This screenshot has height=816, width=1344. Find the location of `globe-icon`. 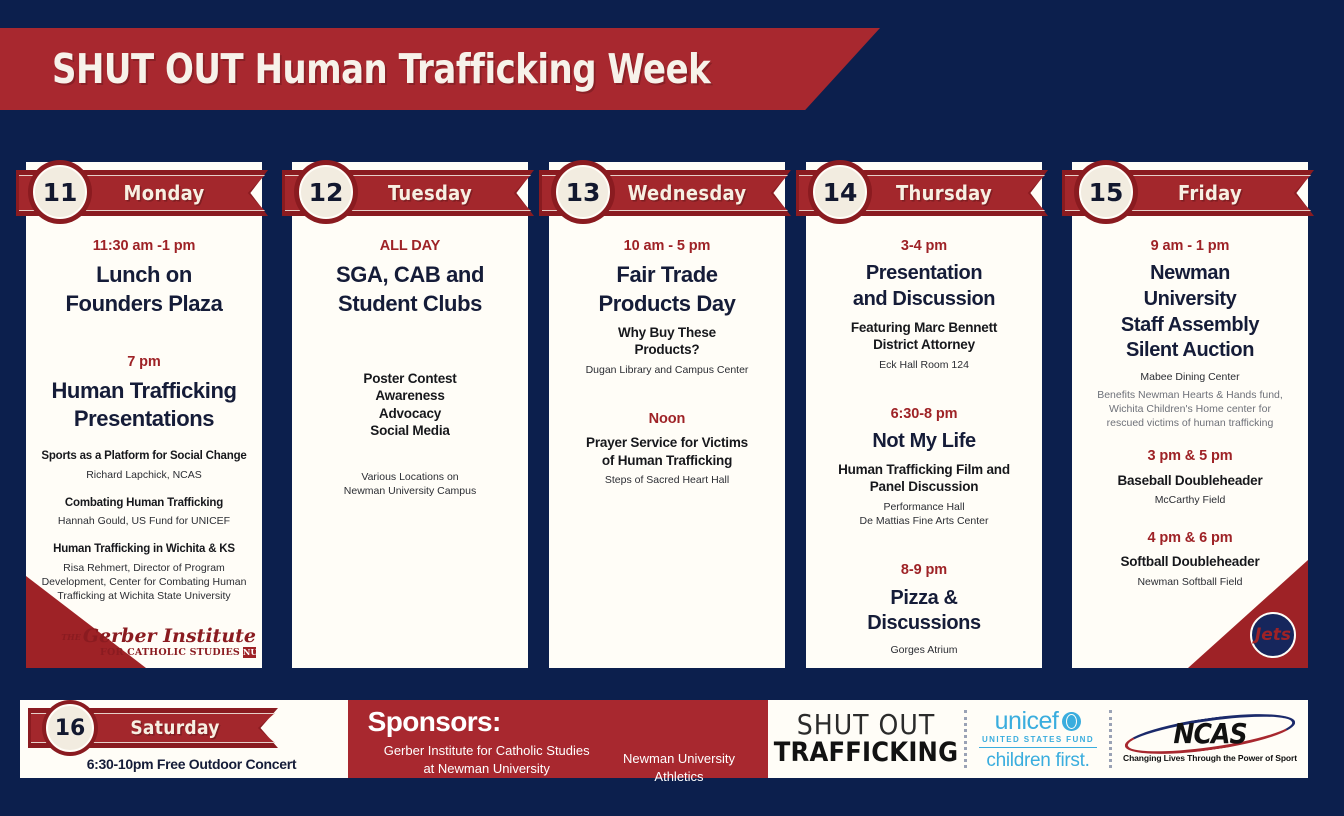

globe-icon is located at coordinates (1072, 721).